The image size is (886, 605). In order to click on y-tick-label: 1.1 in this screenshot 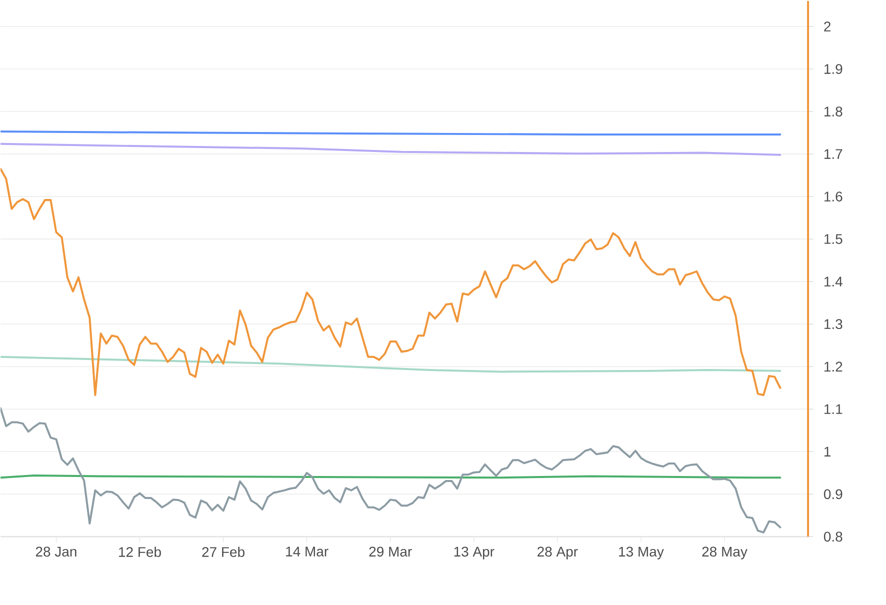, I will do `click(833, 409)`.